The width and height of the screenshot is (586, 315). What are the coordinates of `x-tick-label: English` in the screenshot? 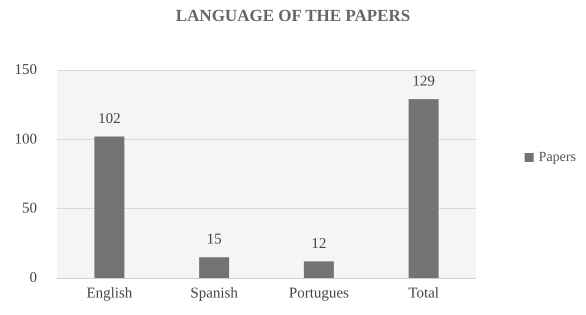 It's located at (109, 294).